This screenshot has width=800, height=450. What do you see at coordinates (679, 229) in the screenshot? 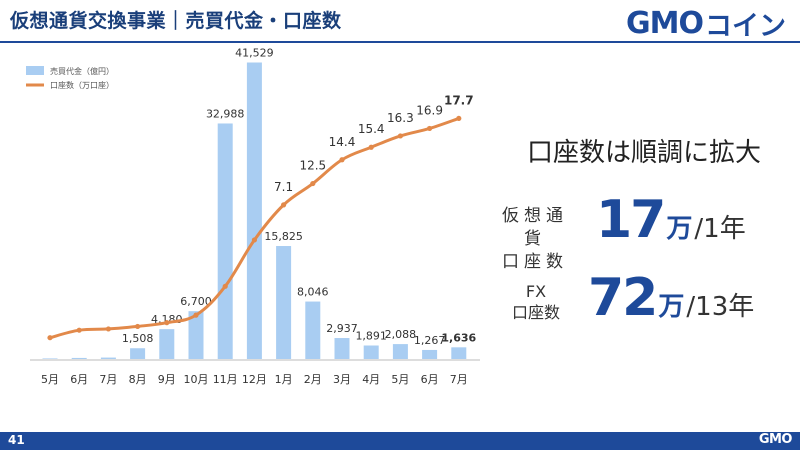
I see `stat1-unit: 万` at bounding box center [679, 229].